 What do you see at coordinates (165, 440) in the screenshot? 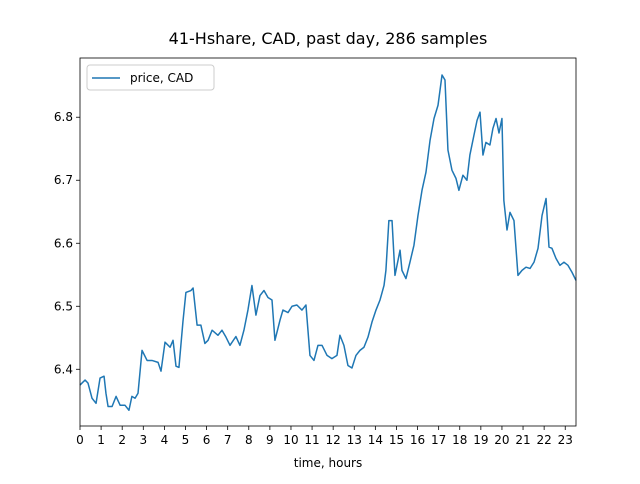
I see `x-tick-label: 4` at bounding box center [165, 440].